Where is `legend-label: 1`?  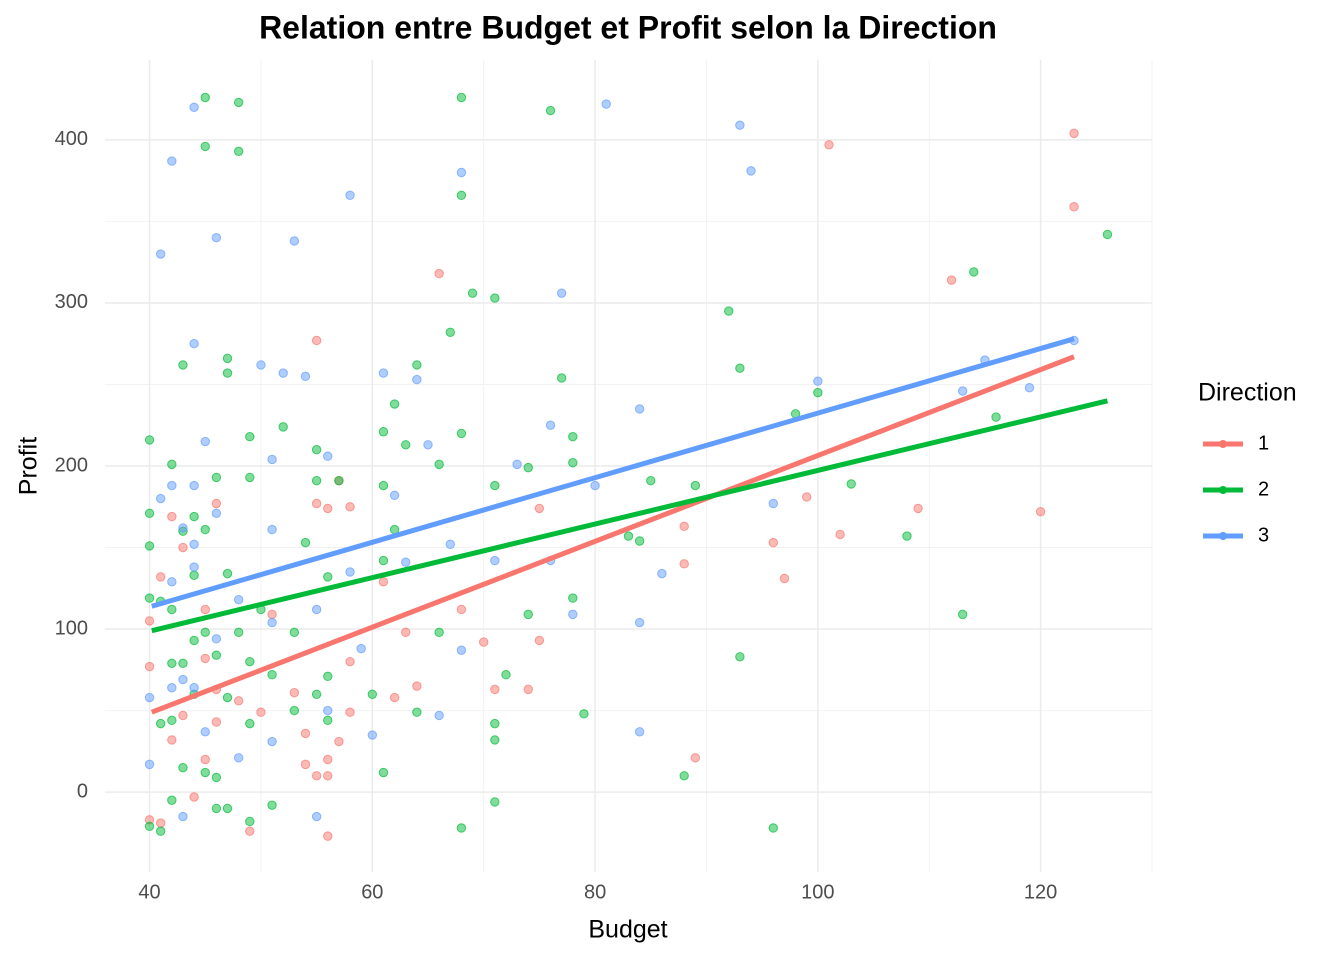 legend-label: 1 is located at coordinates (1263, 443).